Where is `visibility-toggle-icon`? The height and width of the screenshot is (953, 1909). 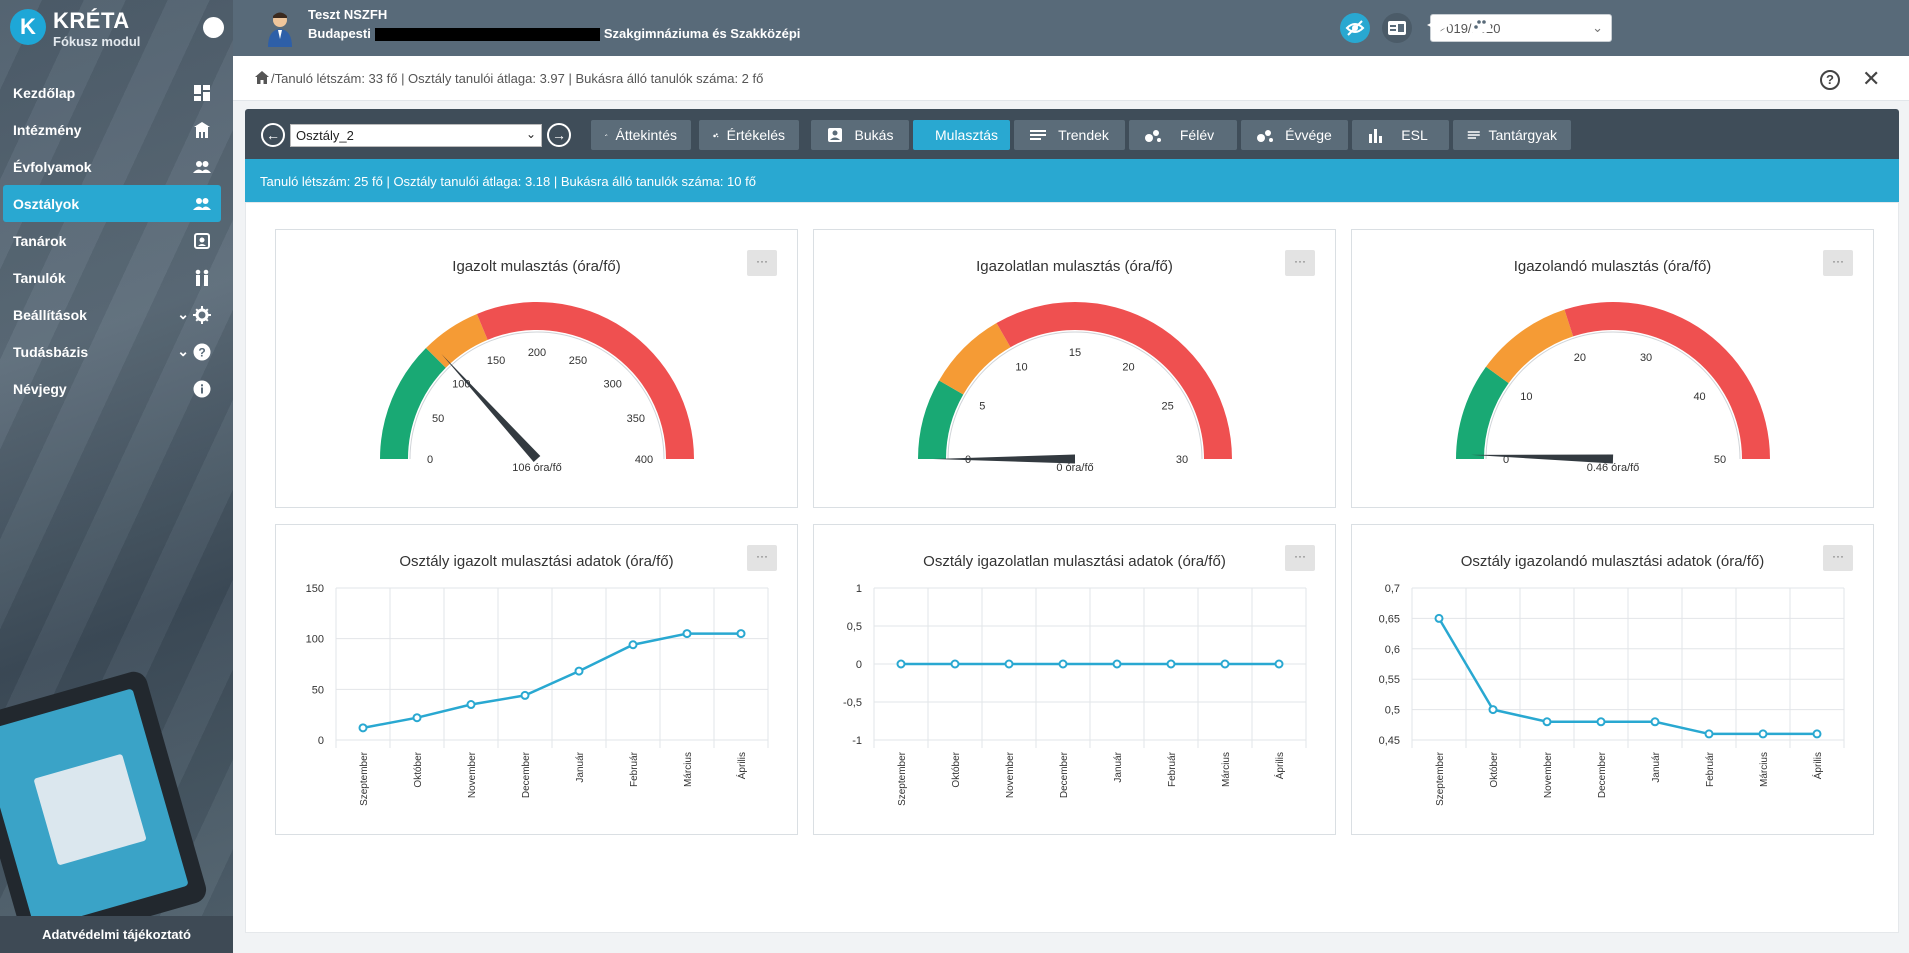
visibility-toggle-icon is located at coordinates (1355, 28).